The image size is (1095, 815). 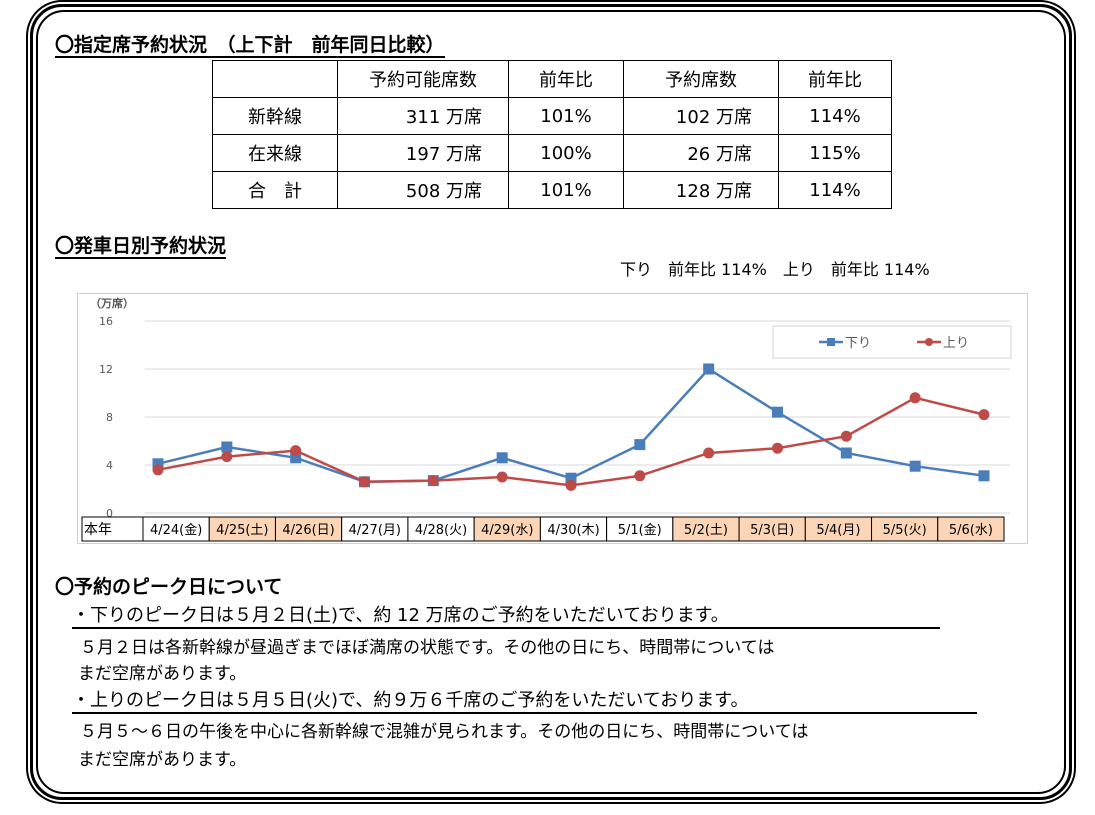 I want to click on yoy-summary: 下り 前年比 114% 上り 前年比 114%, so click(x=775, y=269).